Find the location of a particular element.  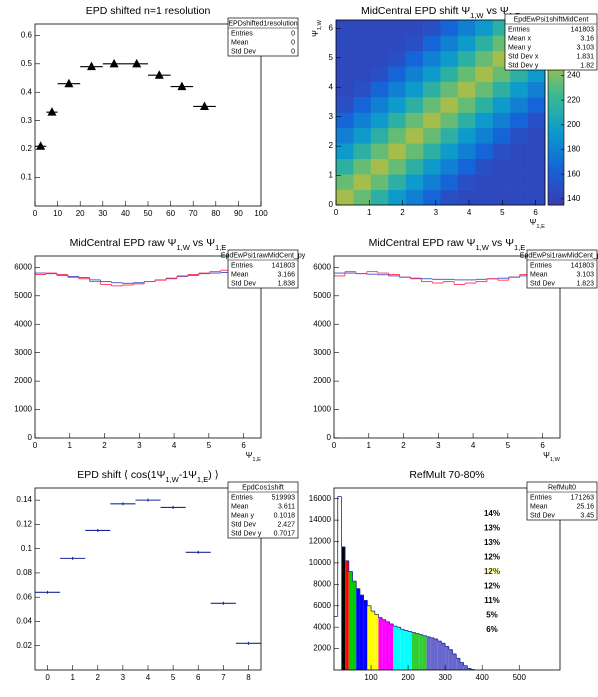

y-tick-label: 14000 is located at coordinates (320, 519).